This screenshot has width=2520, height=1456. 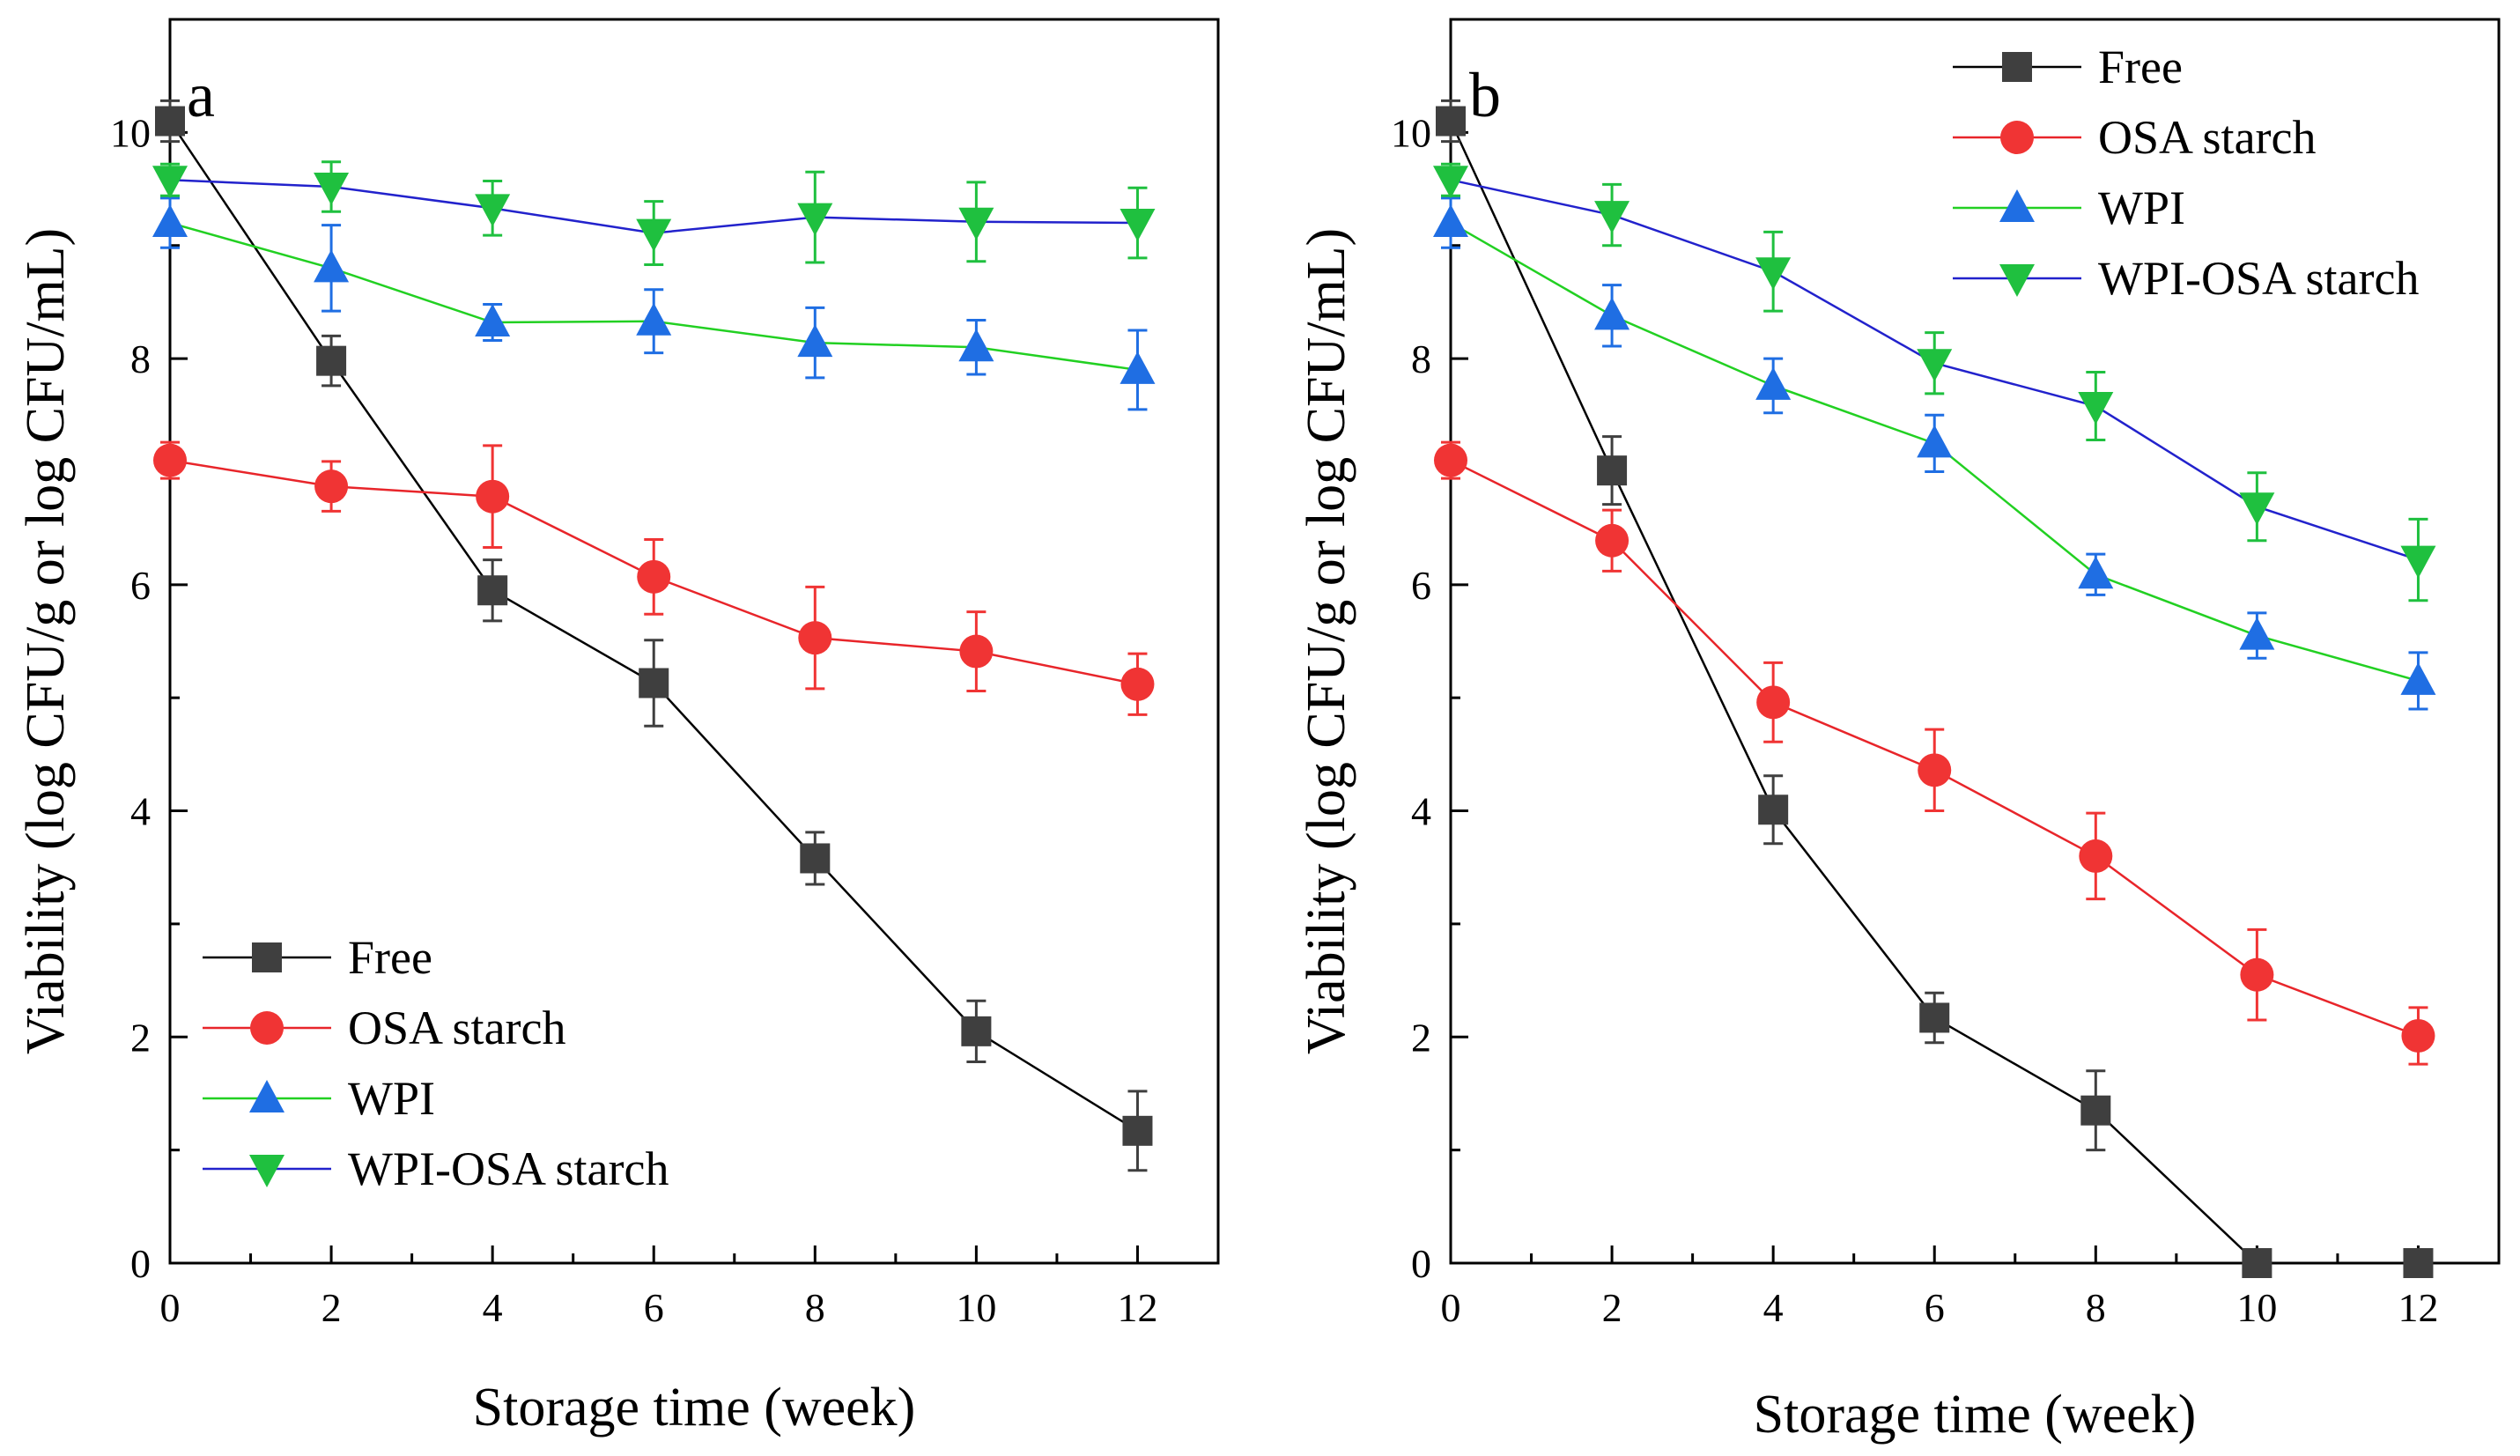 I want to click on panel-a-x-axis-title: Storage time (week), so click(x=694, y=1408).